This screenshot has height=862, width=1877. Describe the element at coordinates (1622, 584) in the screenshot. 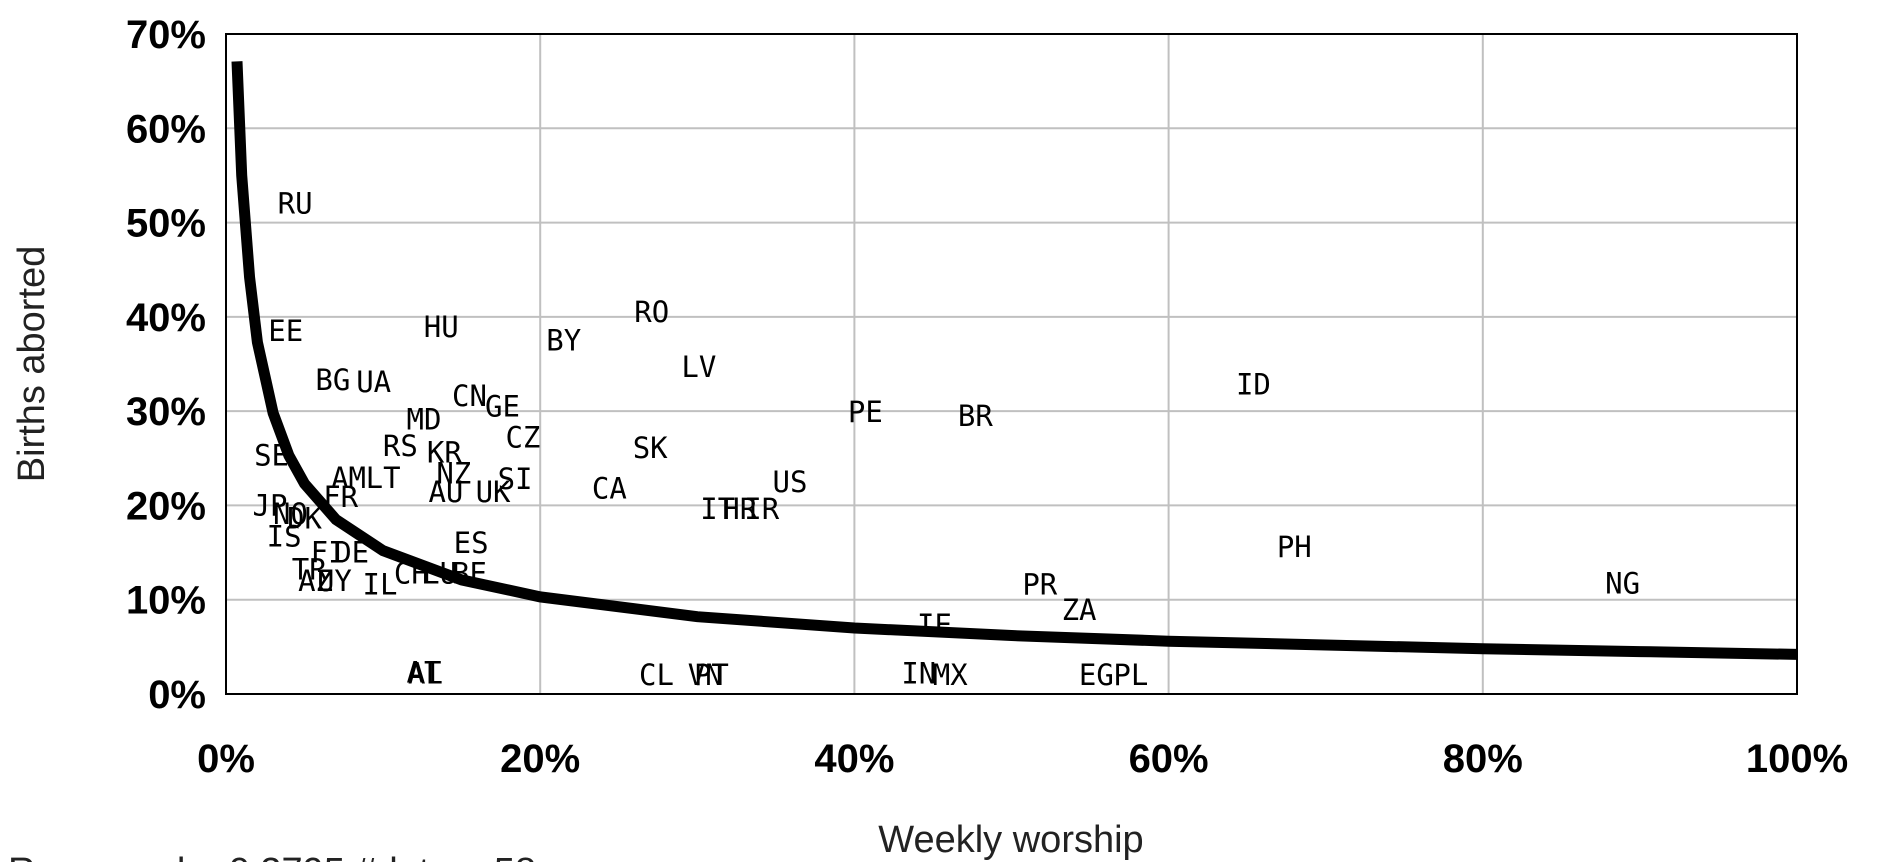

I see `country-point: NG` at that location.